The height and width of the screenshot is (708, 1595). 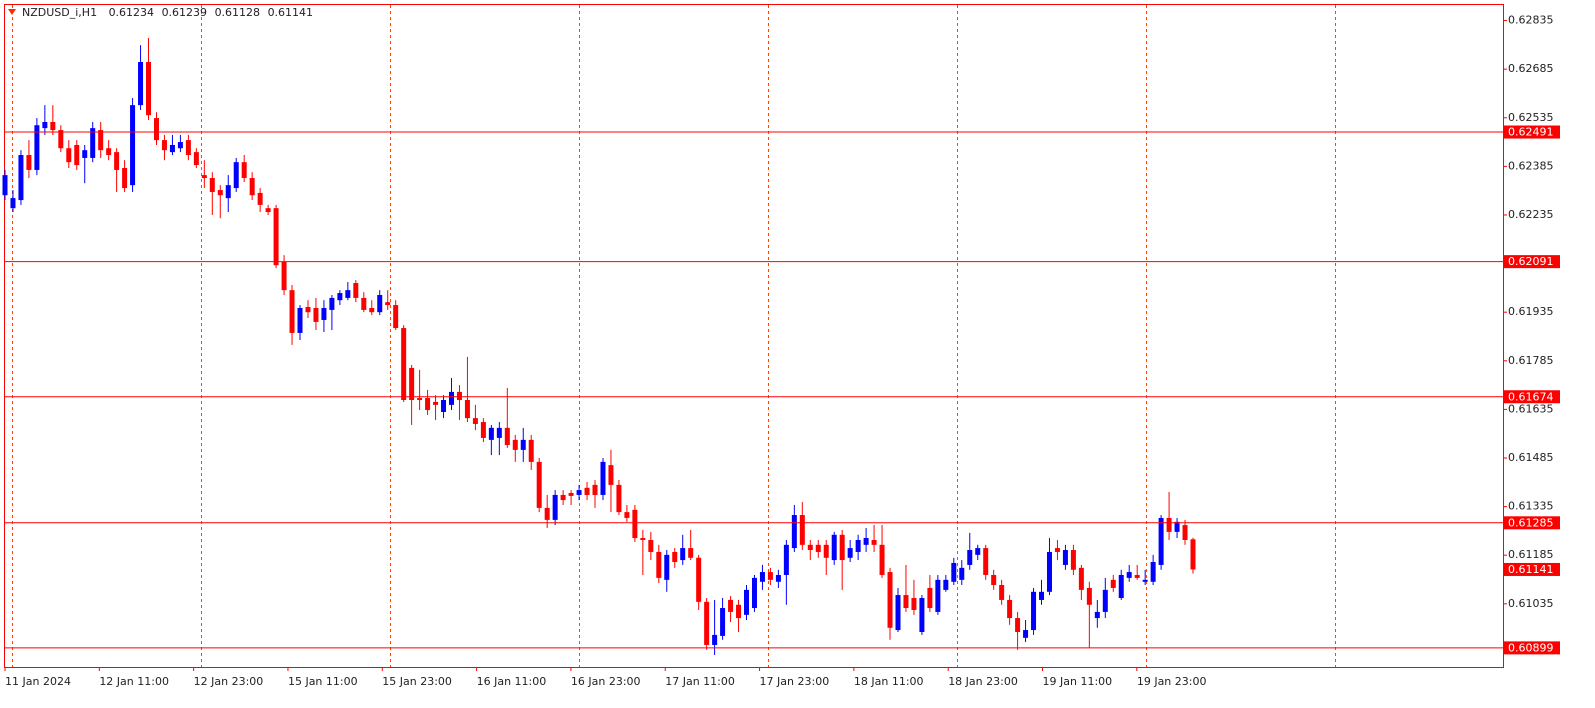 I want to click on symbol: NZDUSD_i,H1, so click(x=59, y=12).